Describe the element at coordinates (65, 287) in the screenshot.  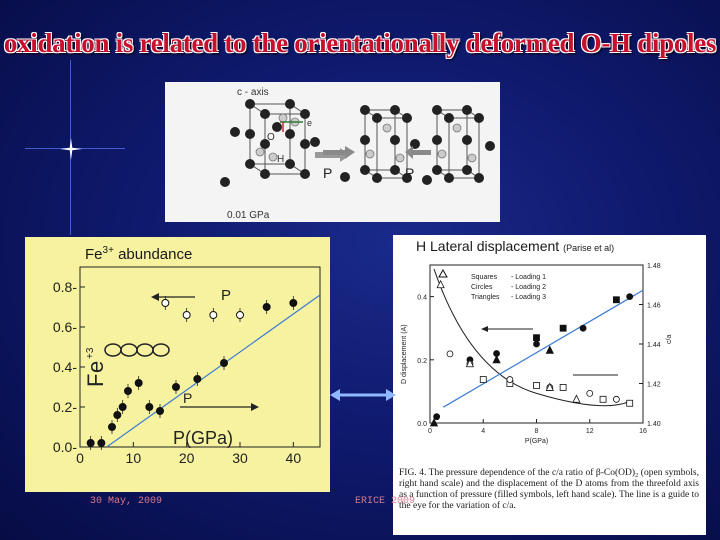
I see `y-tick-label: 0.8-` at that location.